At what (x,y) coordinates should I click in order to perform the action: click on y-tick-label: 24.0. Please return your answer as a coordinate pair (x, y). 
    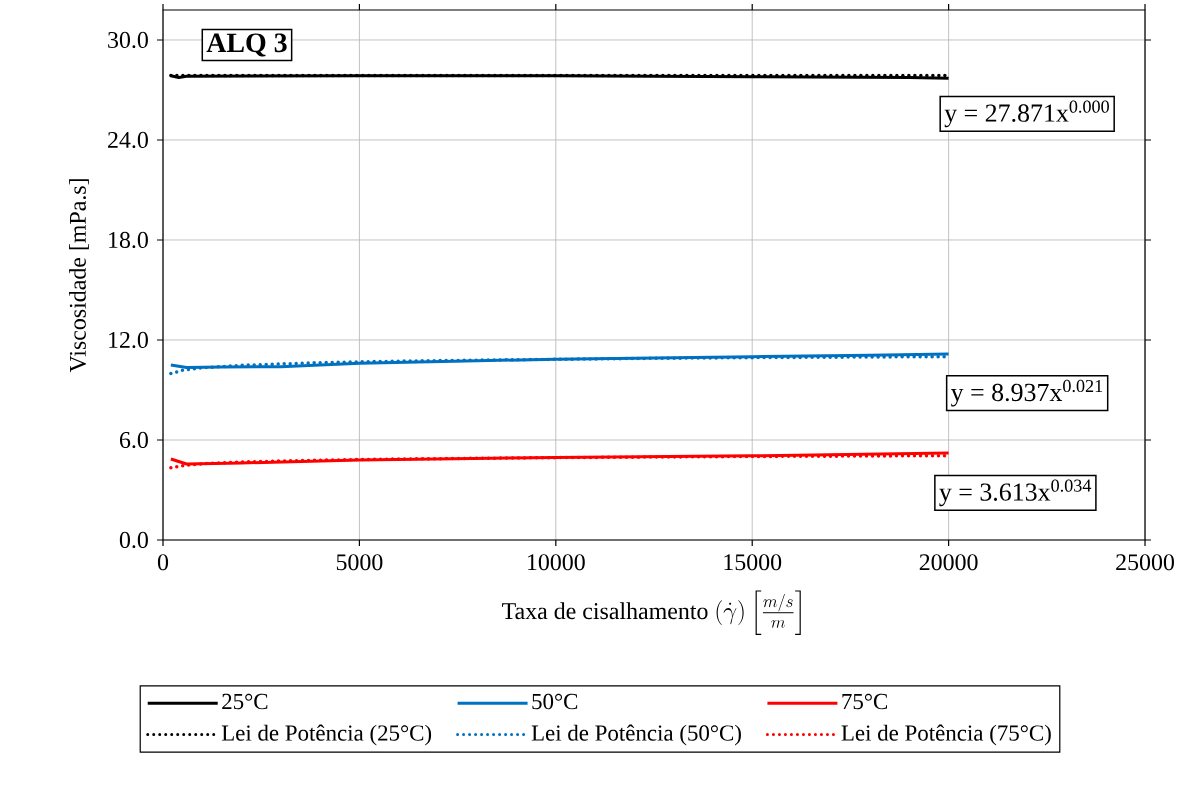
    Looking at the image, I should click on (128, 140).